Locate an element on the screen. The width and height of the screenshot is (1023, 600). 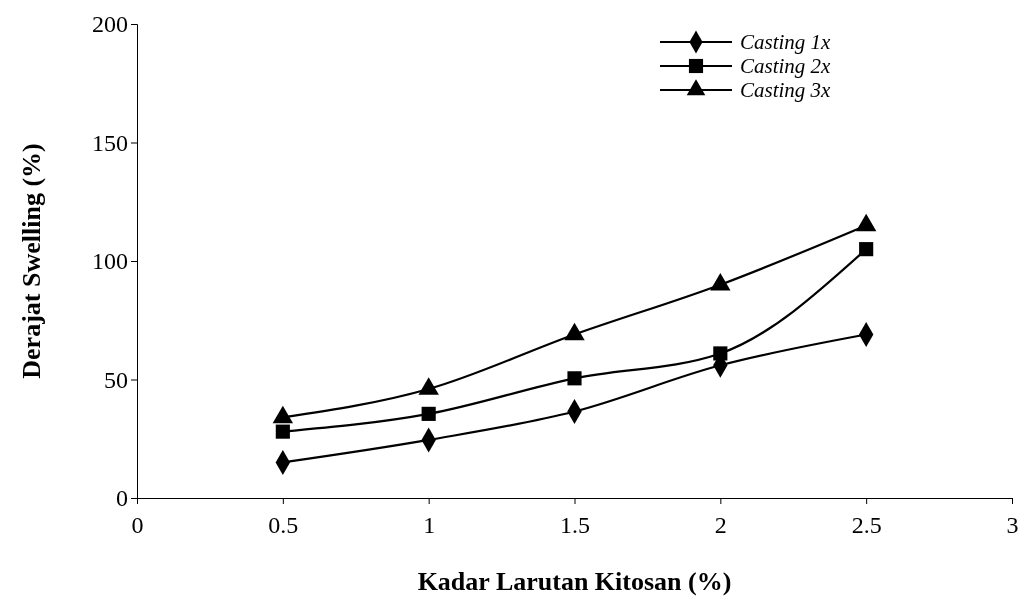
x-tick-label: 1.5 is located at coordinates (575, 525).